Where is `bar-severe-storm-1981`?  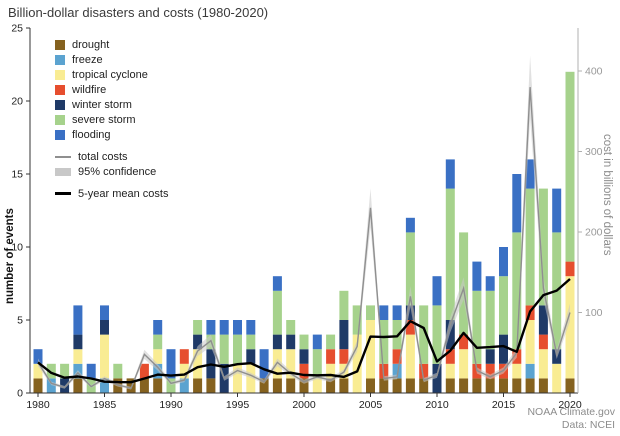 bar-severe-storm-1981 is located at coordinates (51, 371).